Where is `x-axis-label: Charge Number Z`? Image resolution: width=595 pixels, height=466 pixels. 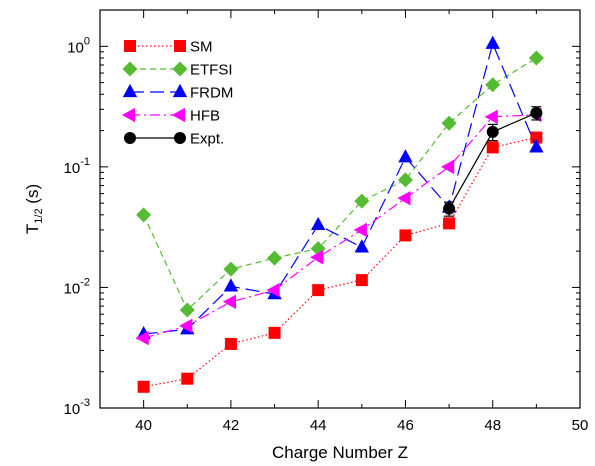
x-axis-label: Charge Number Z is located at coordinates (340, 452).